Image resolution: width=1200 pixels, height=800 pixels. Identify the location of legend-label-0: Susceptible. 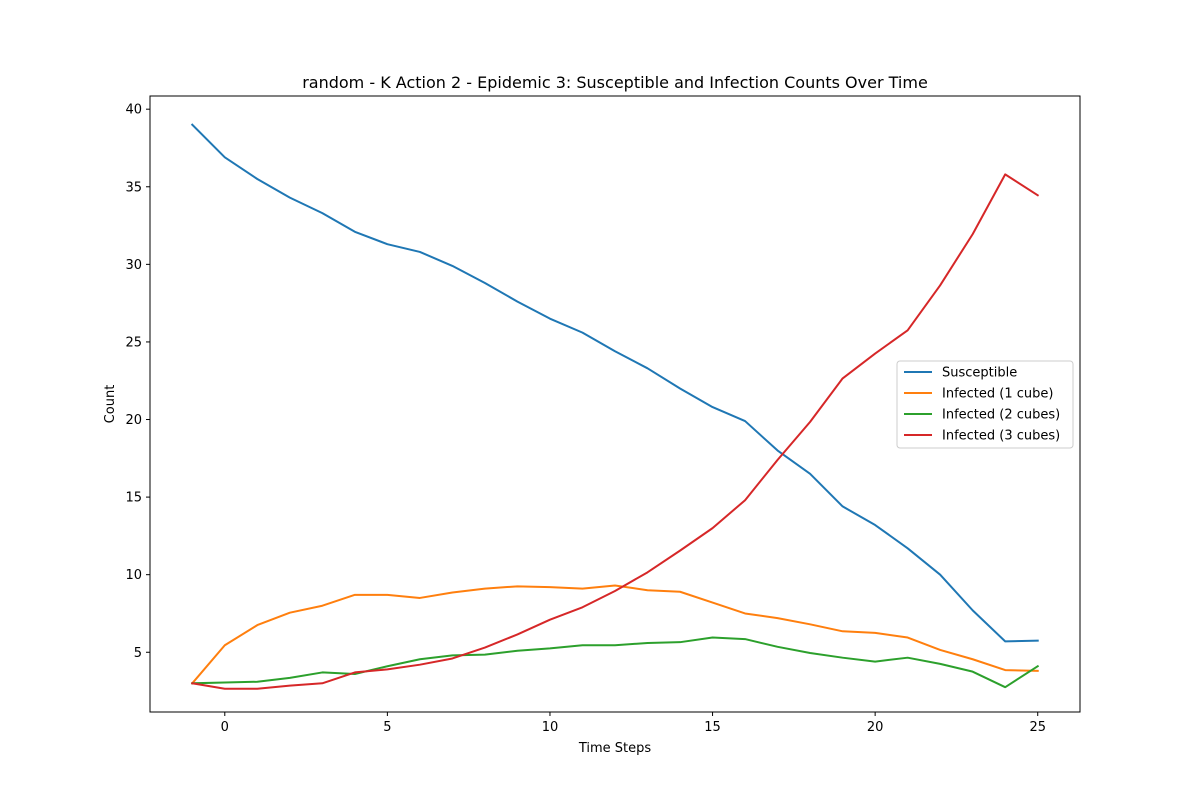
(979, 373).